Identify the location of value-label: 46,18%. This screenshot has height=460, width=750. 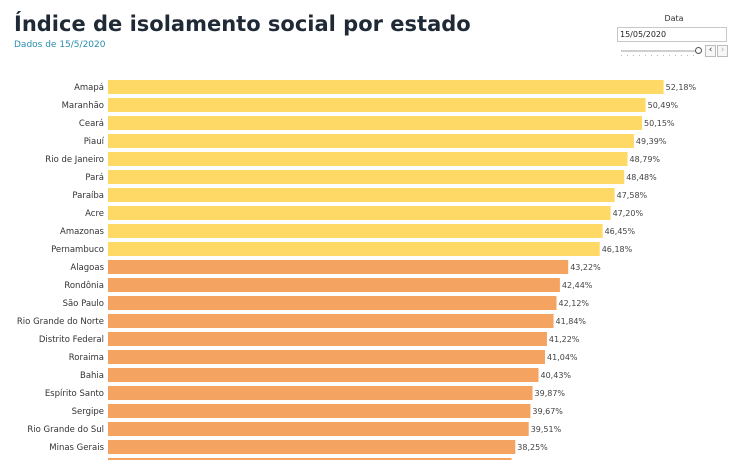
(617, 249).